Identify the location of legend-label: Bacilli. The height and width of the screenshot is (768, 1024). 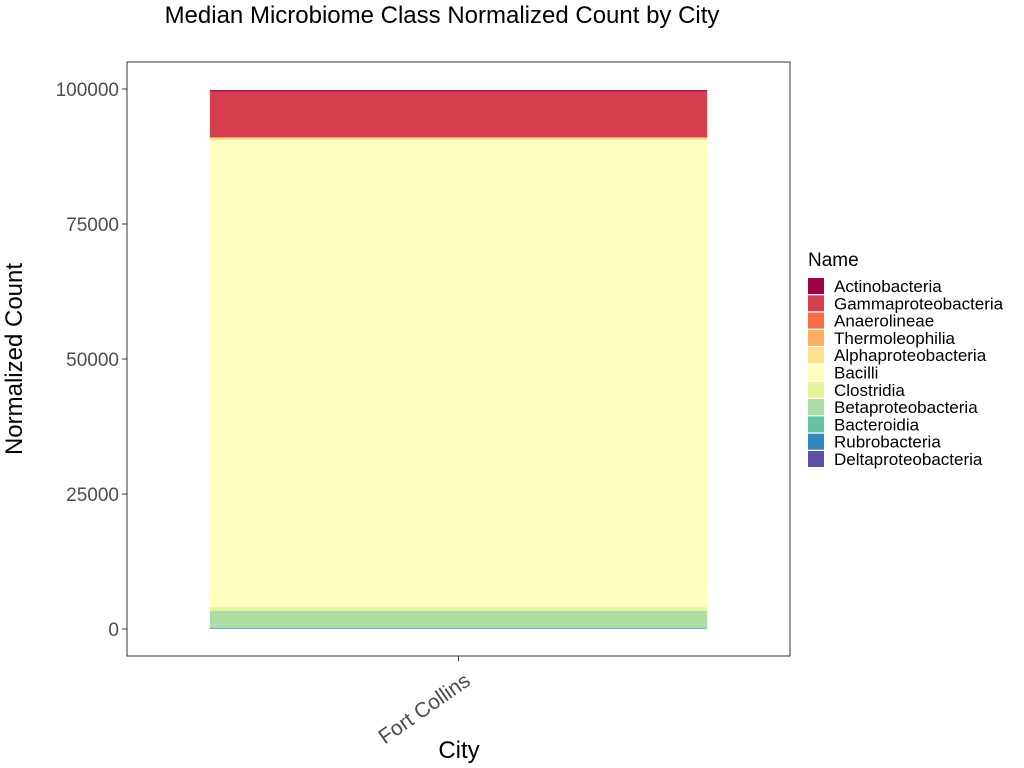
(856, 373).